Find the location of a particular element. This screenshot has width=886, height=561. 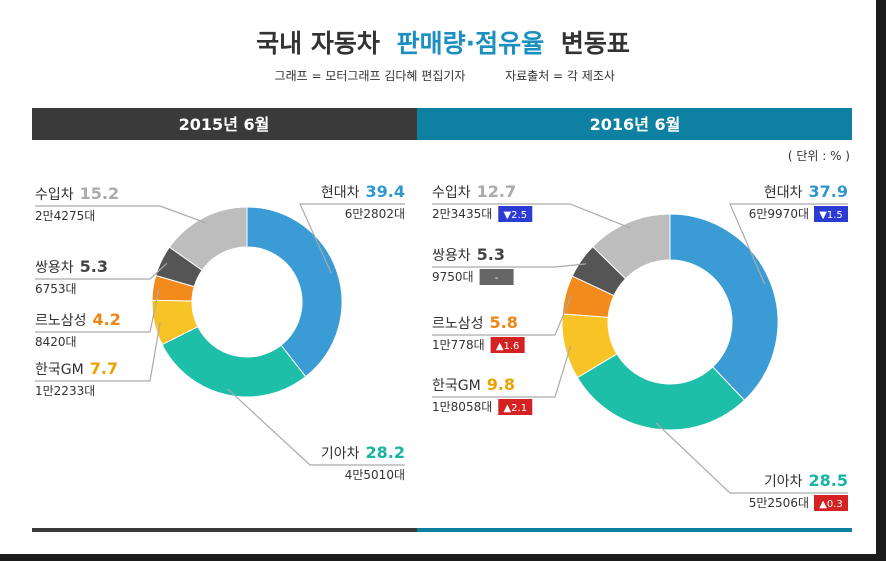

value-label: 4.2 is located at coordinates (107, 319).